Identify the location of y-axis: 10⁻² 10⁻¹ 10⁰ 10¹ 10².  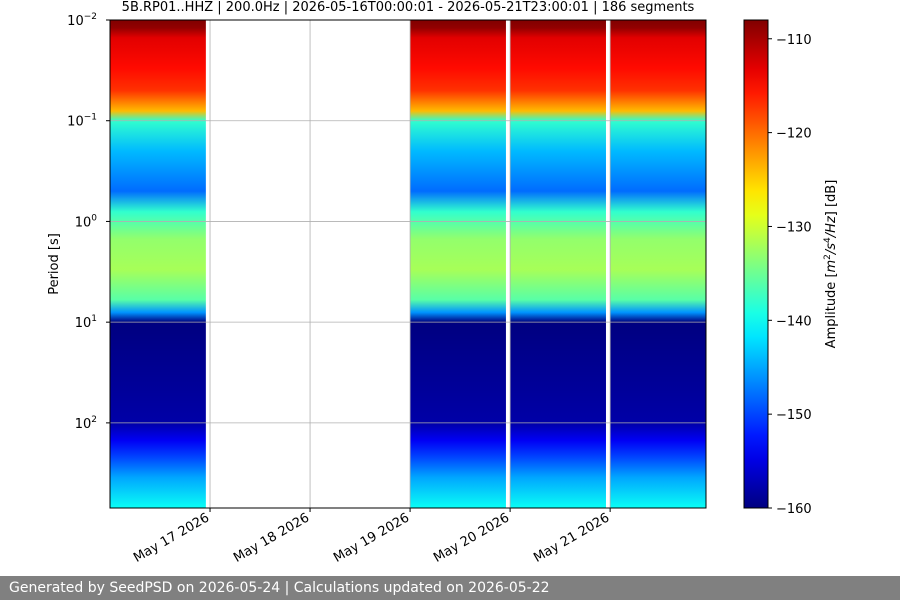
(88, 222).